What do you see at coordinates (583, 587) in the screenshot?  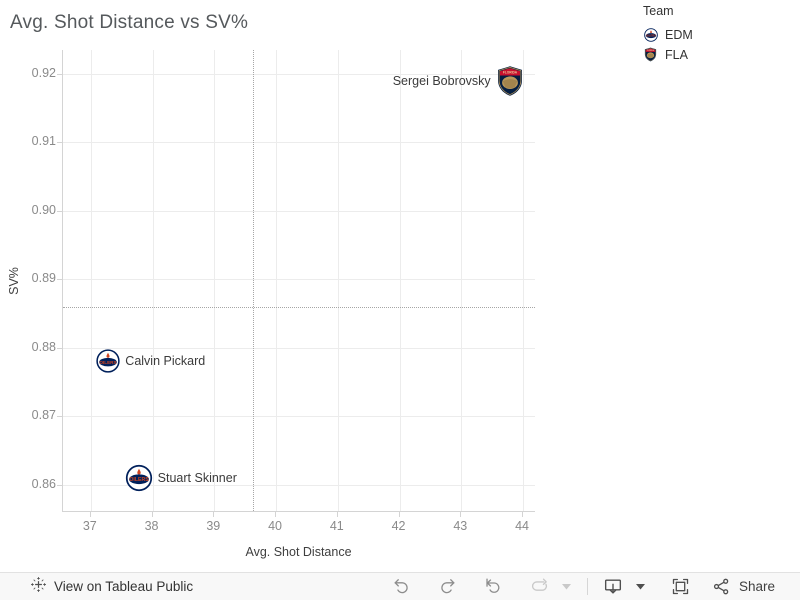 I see `toolbar-actions: Share` at bounding box center [583, 587].